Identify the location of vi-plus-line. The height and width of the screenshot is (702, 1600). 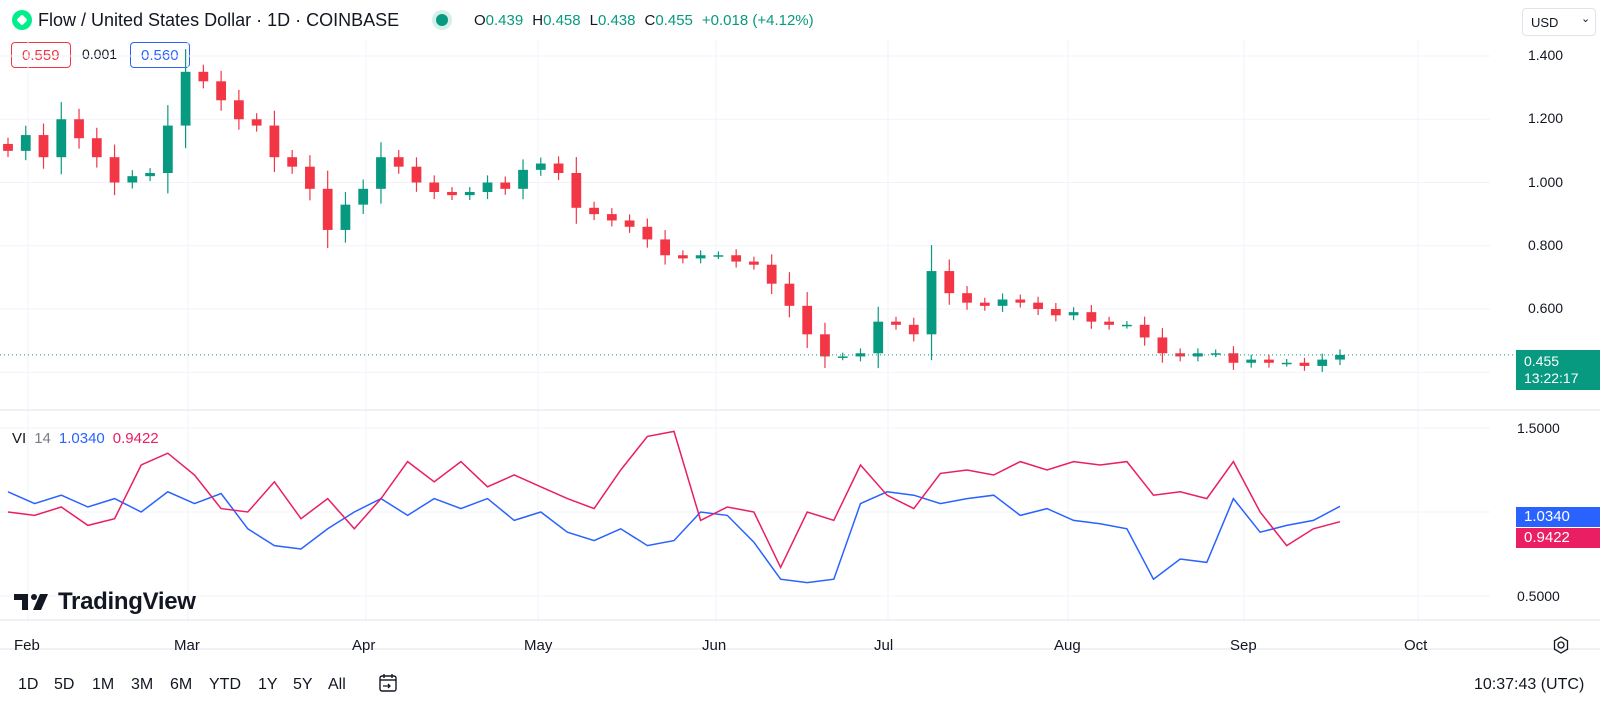
(674, 537).